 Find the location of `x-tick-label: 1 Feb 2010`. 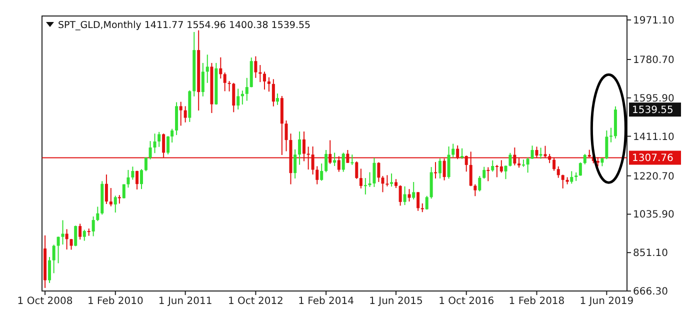

x-tick-label: 1 Feb 2010 is located at coordinates (115, 301).